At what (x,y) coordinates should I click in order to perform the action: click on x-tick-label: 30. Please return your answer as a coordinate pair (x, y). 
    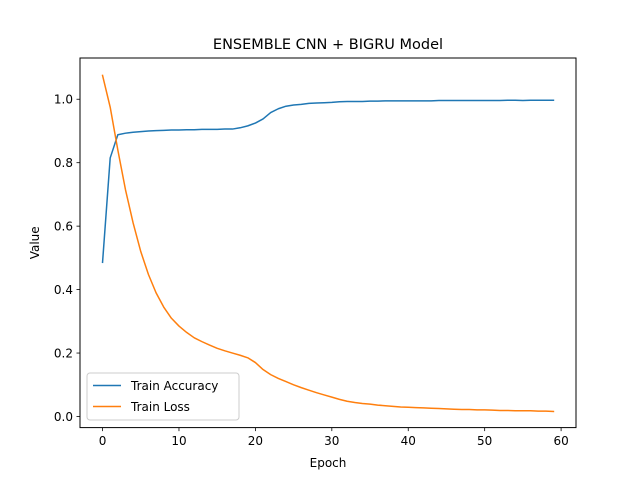
    Looking at the image, I should click on (331, 441).